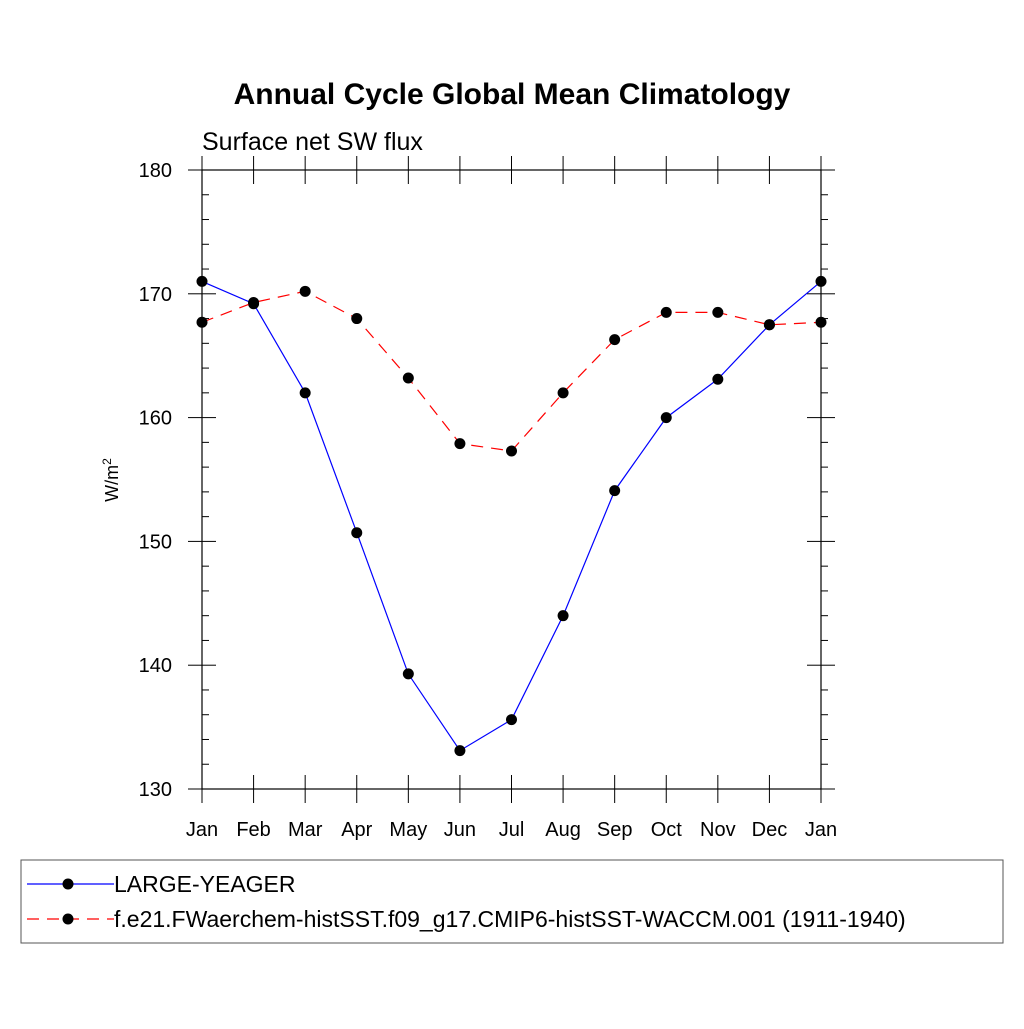 The height and width of the screenshot is (1029, 1024). I want to click on x-tick-label: Jun, so click(460, 830).